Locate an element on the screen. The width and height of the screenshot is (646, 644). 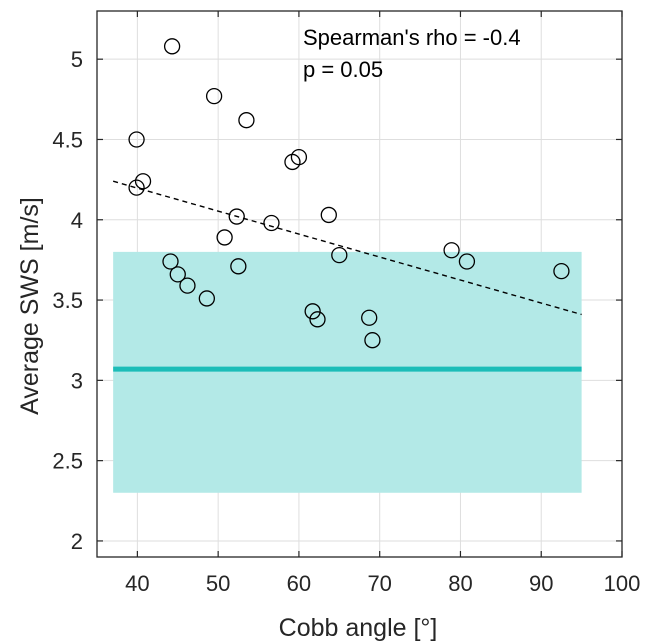
x-tick-label: 60 is located at coordinates (299, 583).